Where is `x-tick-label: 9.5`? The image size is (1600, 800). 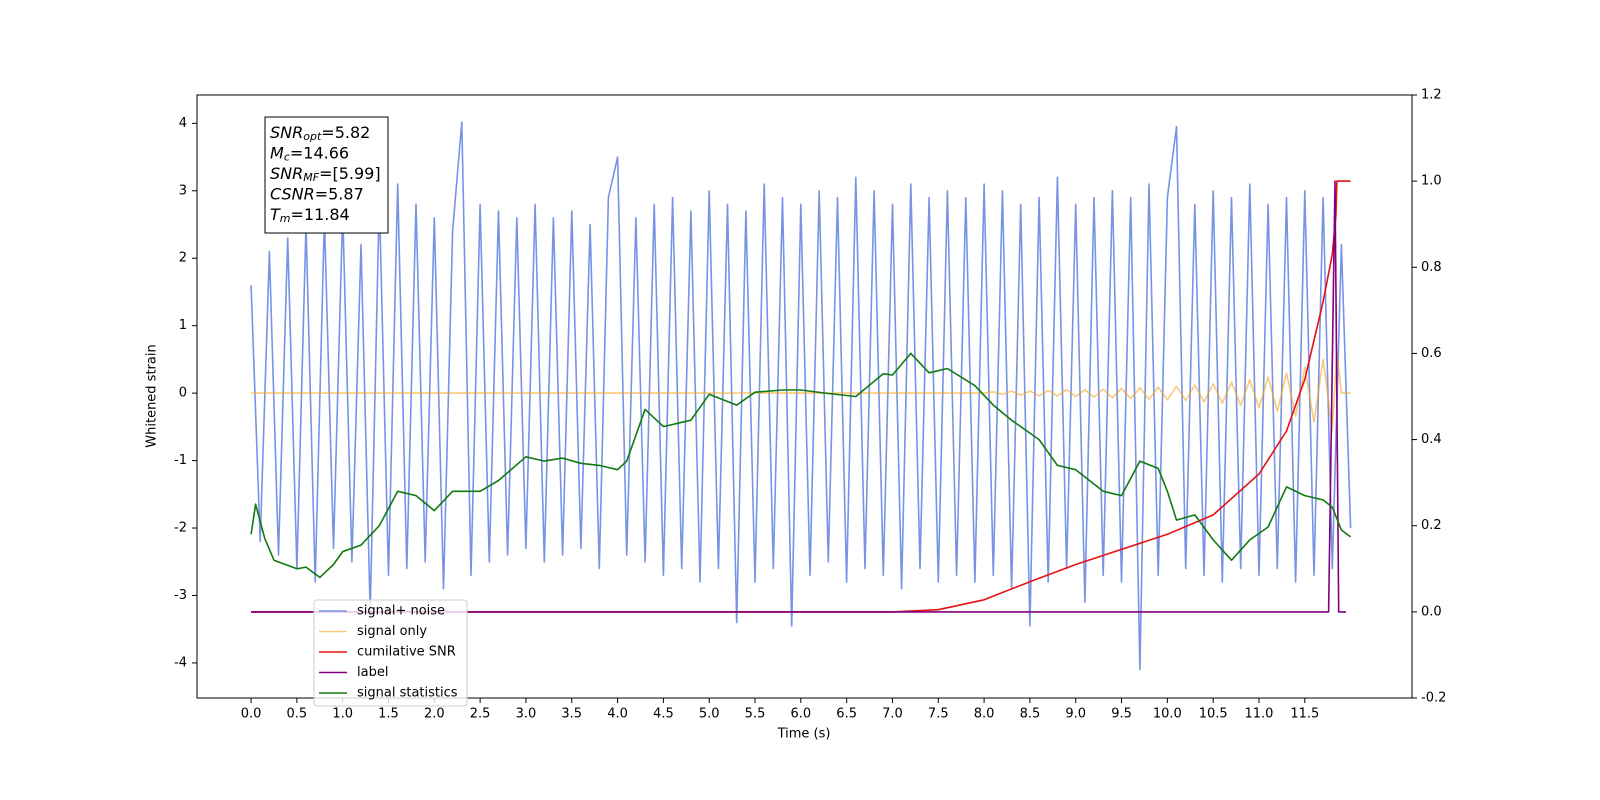
x-tick-label: 9.5 is located at coordinates (1121, 714).